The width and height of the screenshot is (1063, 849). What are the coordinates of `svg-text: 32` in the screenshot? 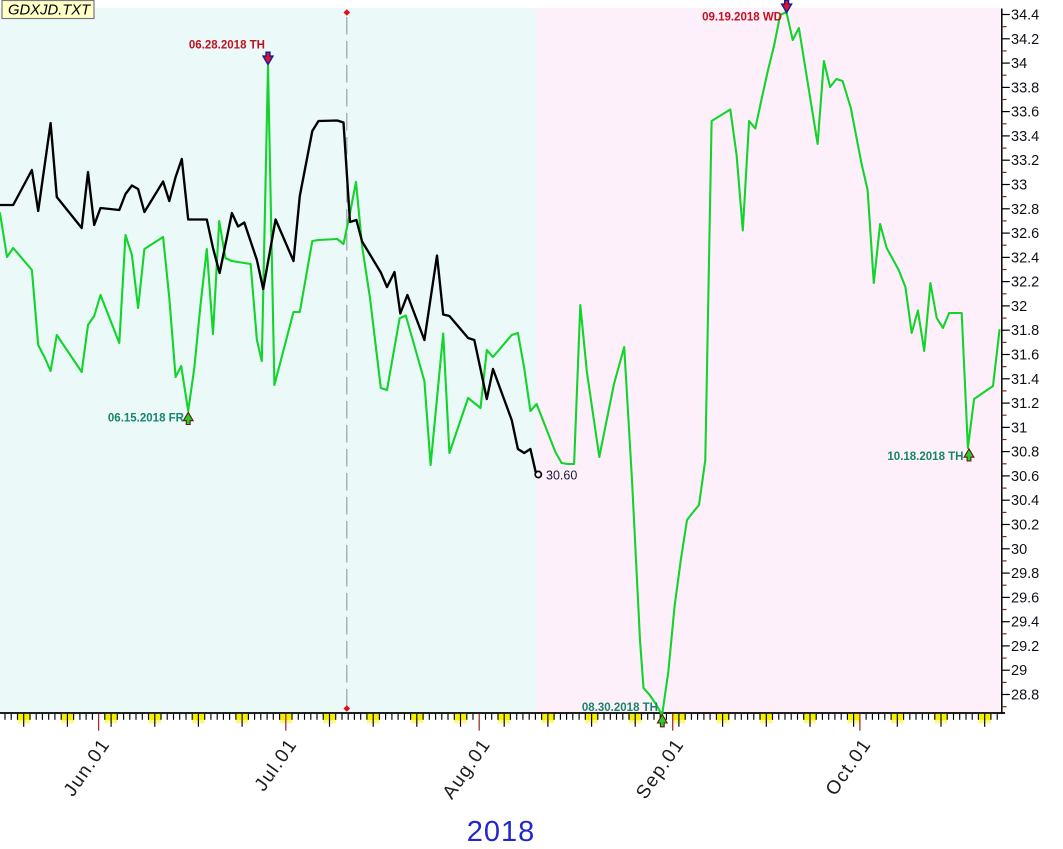 It's located at (1019, 307).